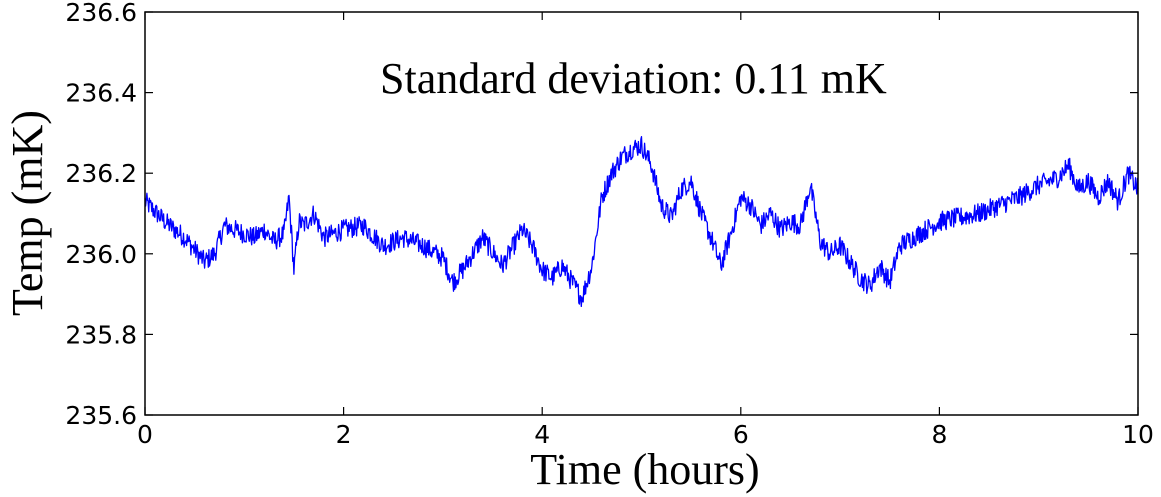  I want to click on y-tick-label: 236.4, so click(101, 93).